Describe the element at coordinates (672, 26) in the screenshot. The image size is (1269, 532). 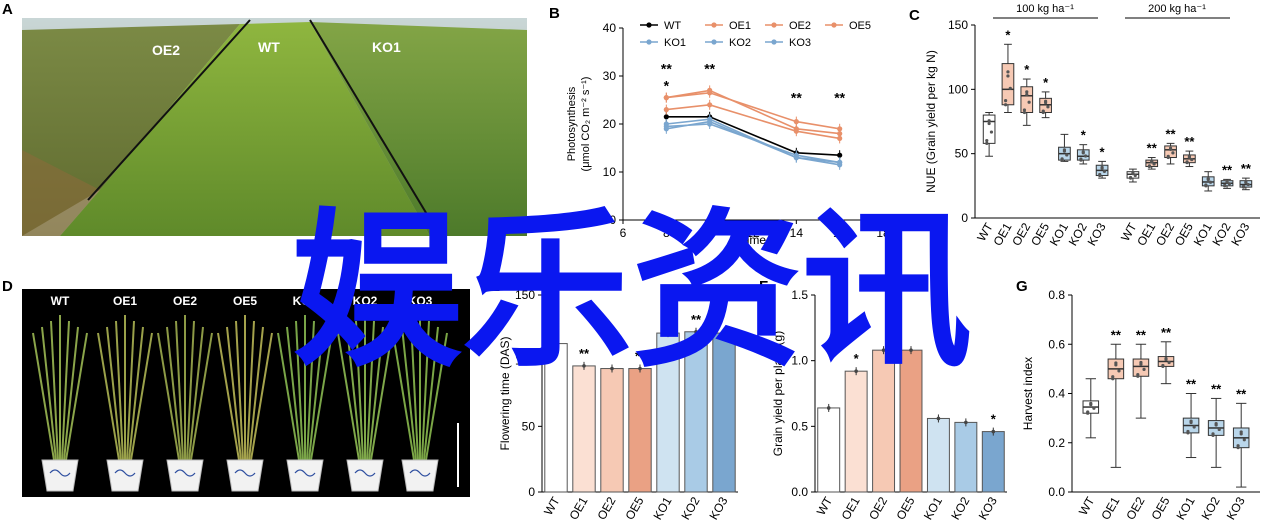
I see `legend-label: WT` at that location.